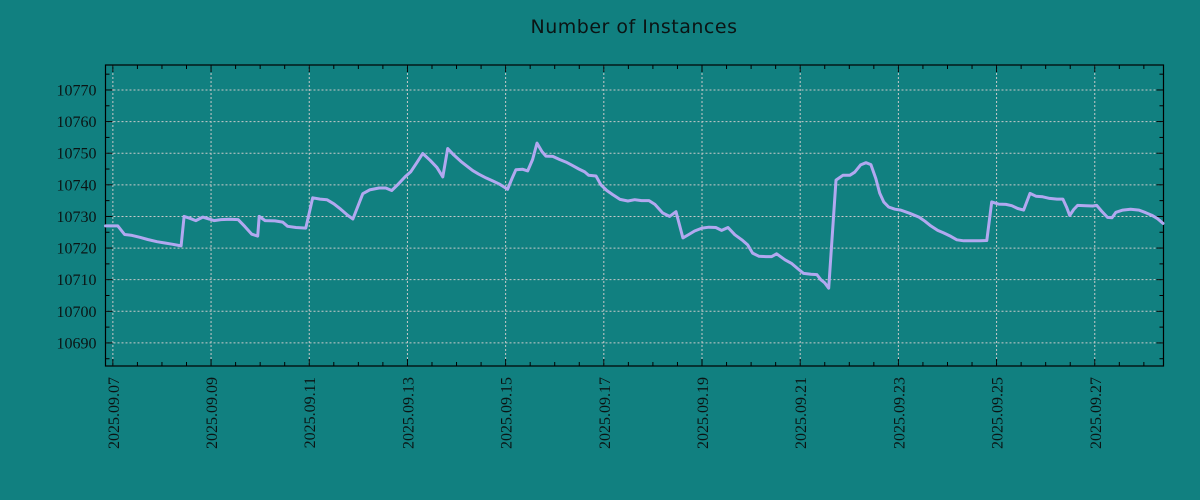 This screenshot has height=500, width=1200. I want to click on y-tick-label: 10770, so click(77, 90).